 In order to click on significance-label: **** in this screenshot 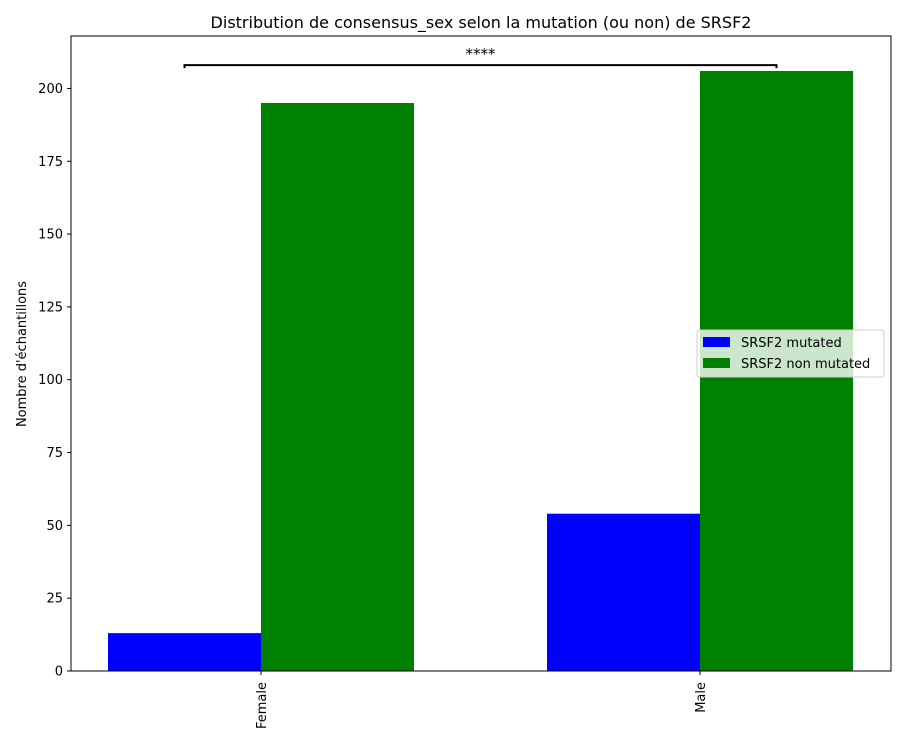, I will do `click(481, 54)`.